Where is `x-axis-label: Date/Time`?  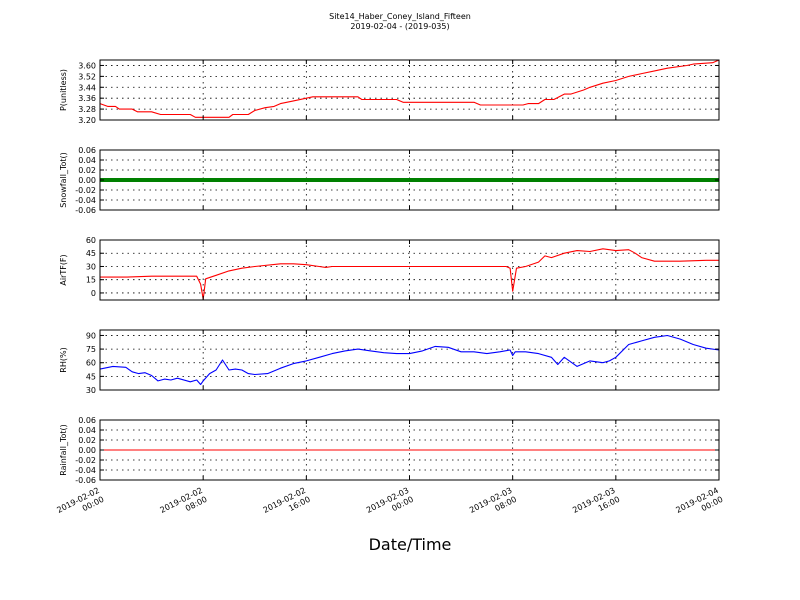 x-axis-label: Date/Time is located at coordinates (410, 544).